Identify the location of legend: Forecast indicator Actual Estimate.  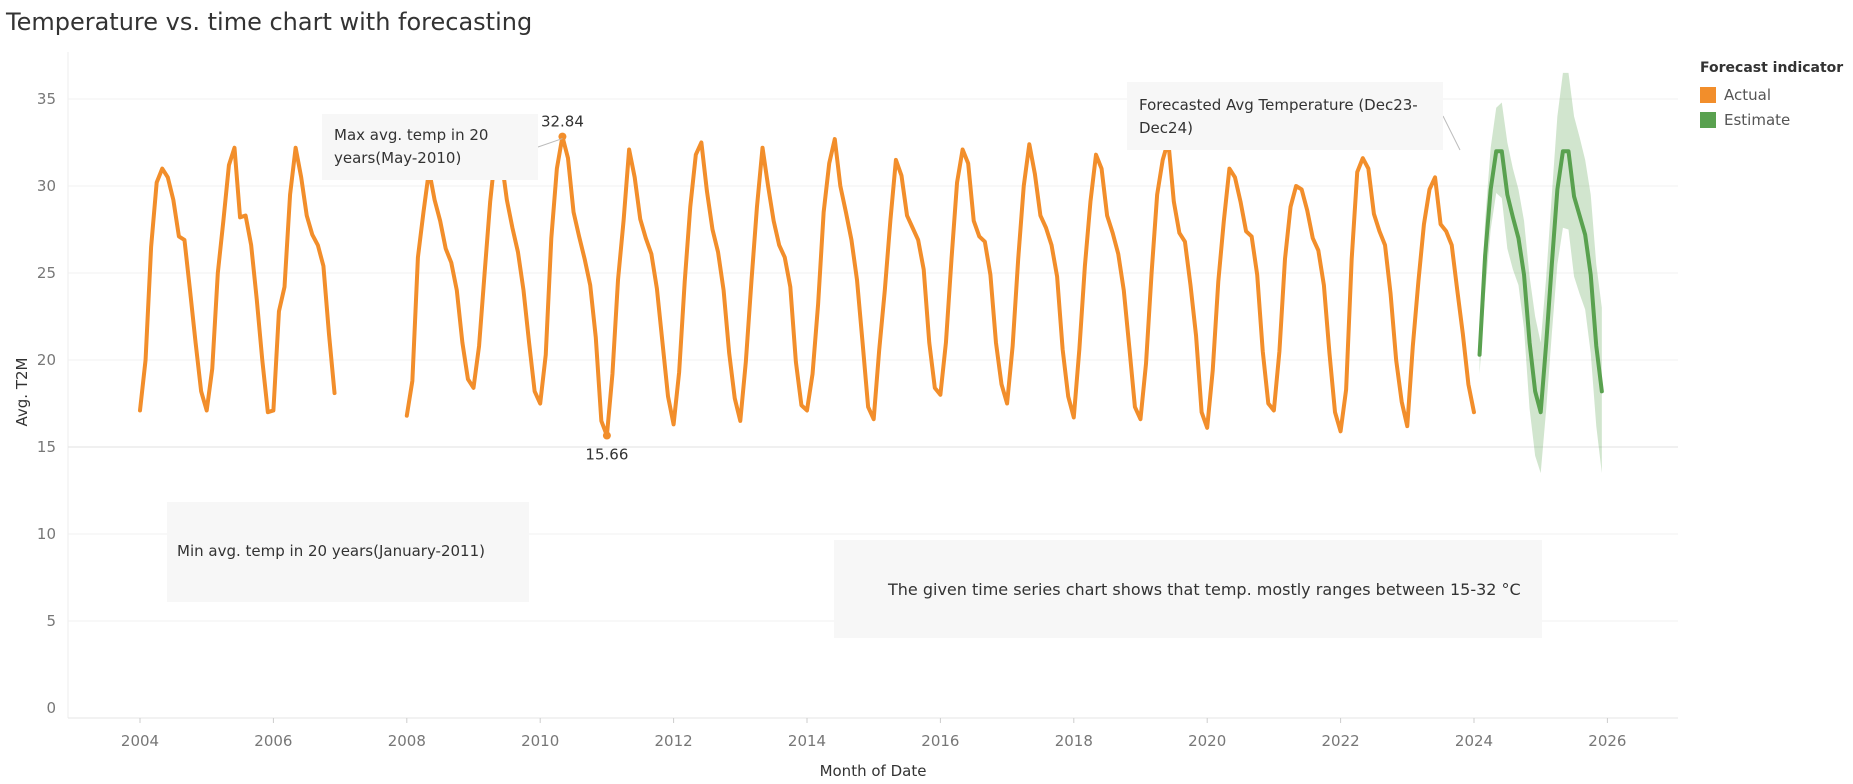
(1771, 96).